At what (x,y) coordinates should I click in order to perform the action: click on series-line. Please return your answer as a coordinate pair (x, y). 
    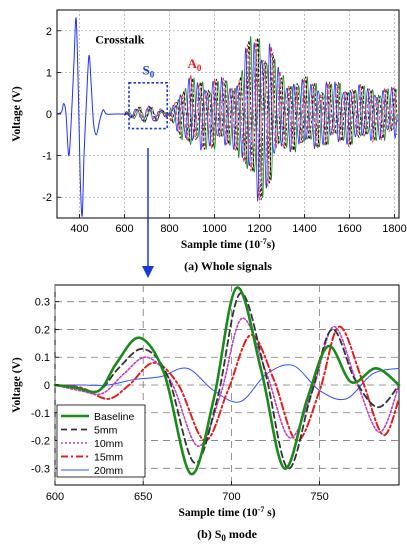
    Looking at the image, I should click on (227, 383).